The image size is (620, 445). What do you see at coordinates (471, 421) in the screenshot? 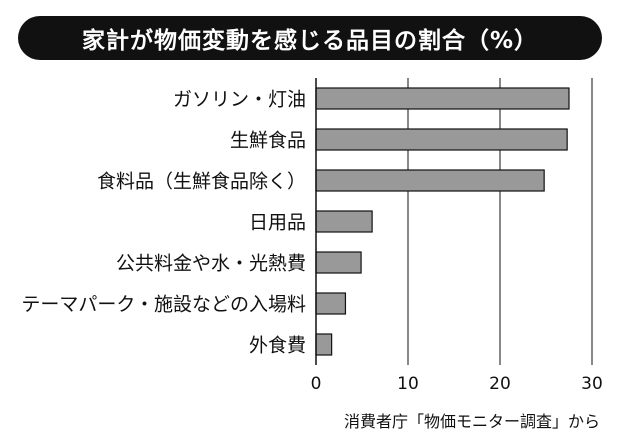
I see `source-note: 消費者庁「物価モニター調査」から` at bounding box center [471, 421].